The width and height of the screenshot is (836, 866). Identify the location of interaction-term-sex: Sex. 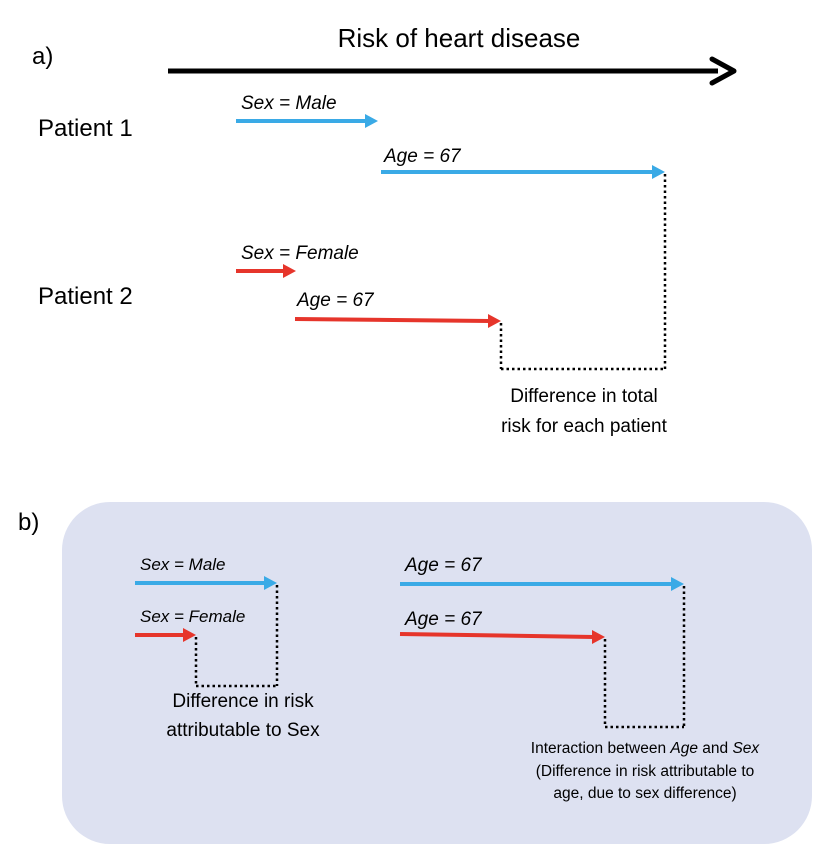
(746, 748).